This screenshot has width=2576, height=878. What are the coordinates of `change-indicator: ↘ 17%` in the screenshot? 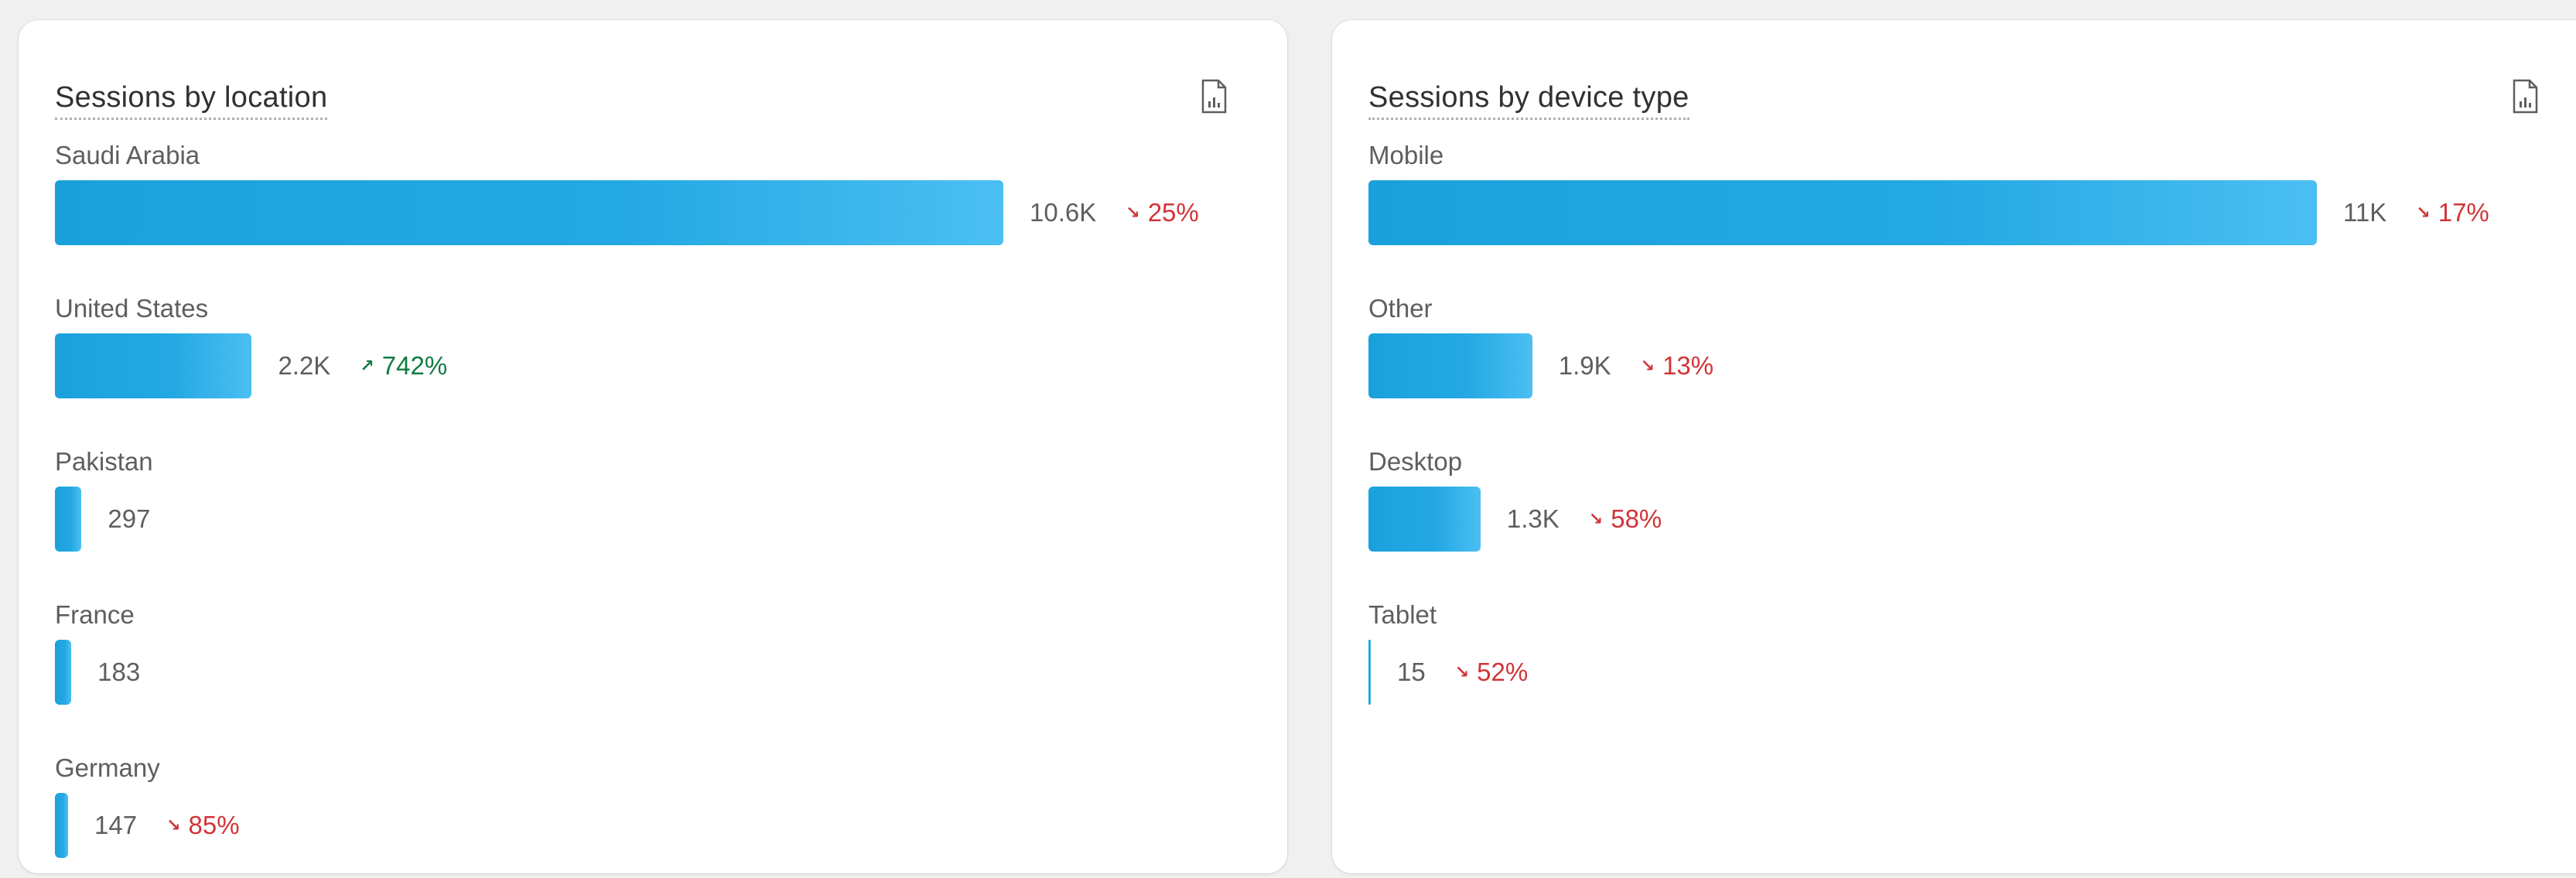 It's located at (2452, 212).